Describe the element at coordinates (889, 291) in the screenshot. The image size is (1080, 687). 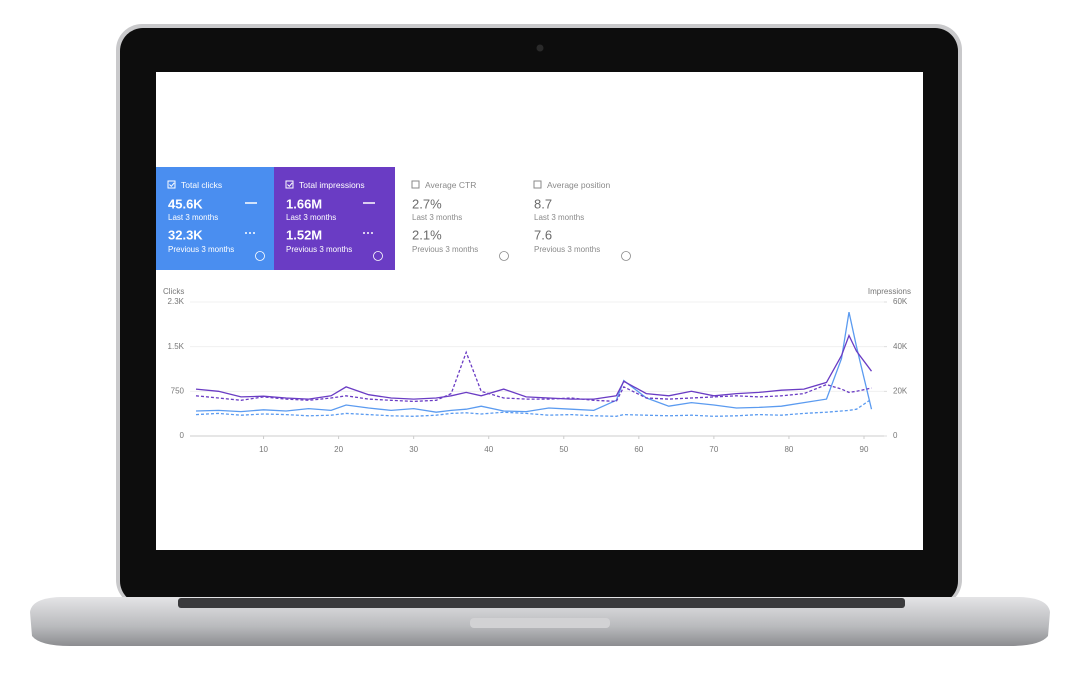
I see `y2-axis-title: Impressions` at that location.